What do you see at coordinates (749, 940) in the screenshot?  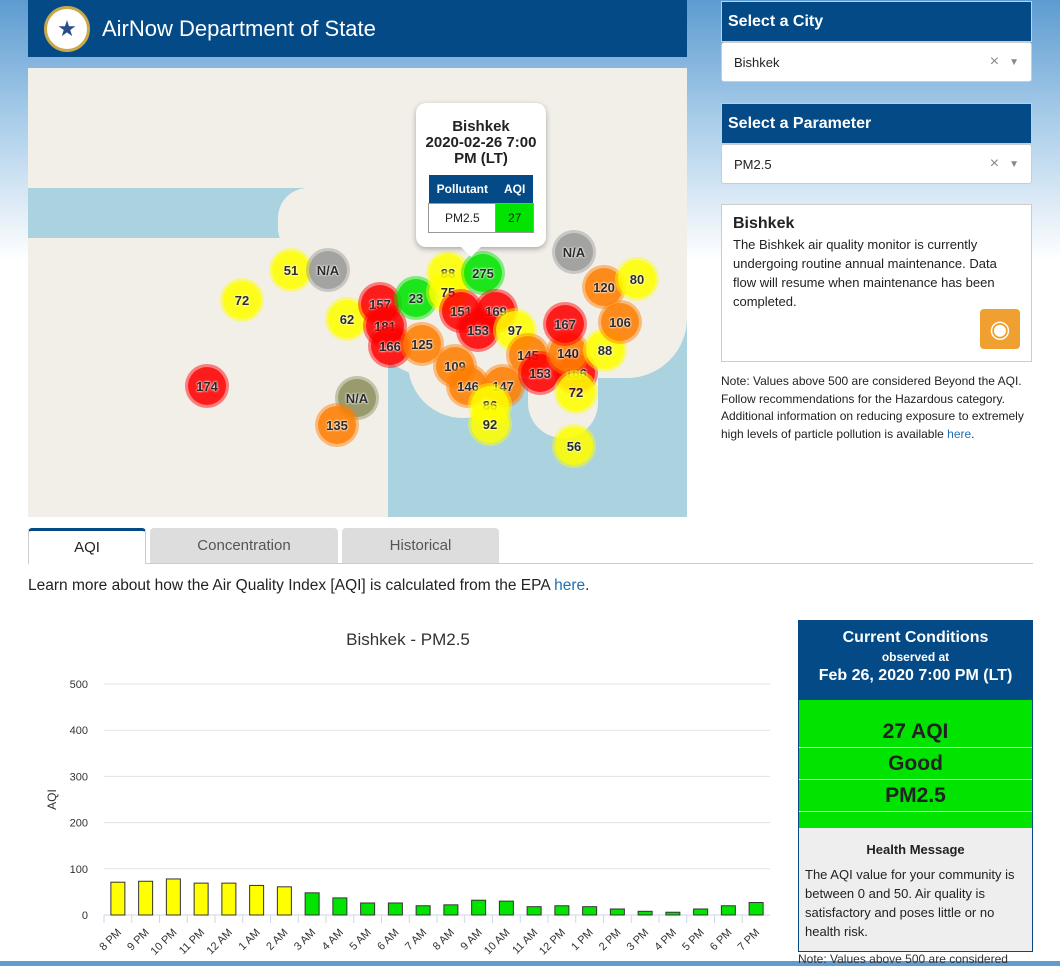 I see `x-tick-label: 7 PM` at bounding box center [749, 940].